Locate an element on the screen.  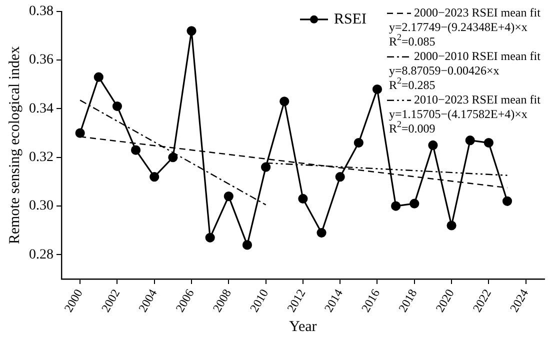
y-tick-label: 0.34 is located at coordinates (41, 108).